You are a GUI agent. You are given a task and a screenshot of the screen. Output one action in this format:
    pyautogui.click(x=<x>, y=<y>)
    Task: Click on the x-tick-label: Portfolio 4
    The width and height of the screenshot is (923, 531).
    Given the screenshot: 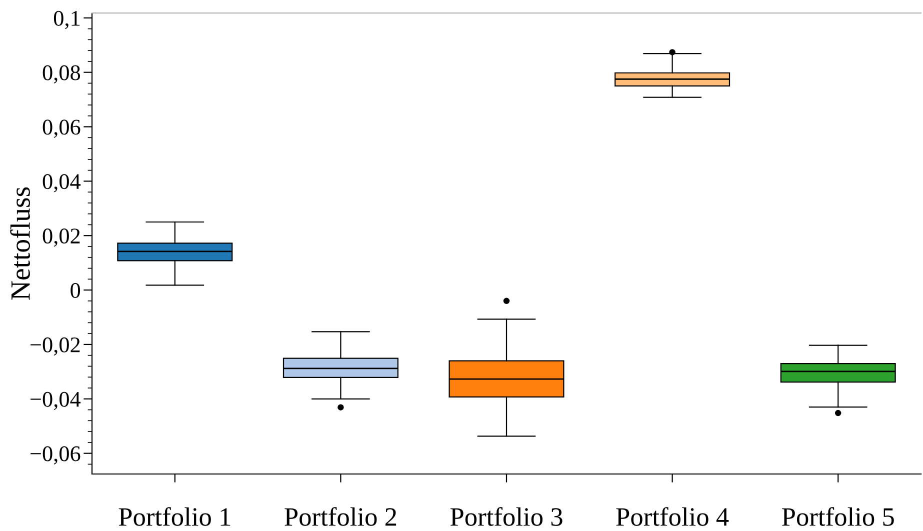 What is the action you would take?
    pyautogui.click(x=672, y=516)
    